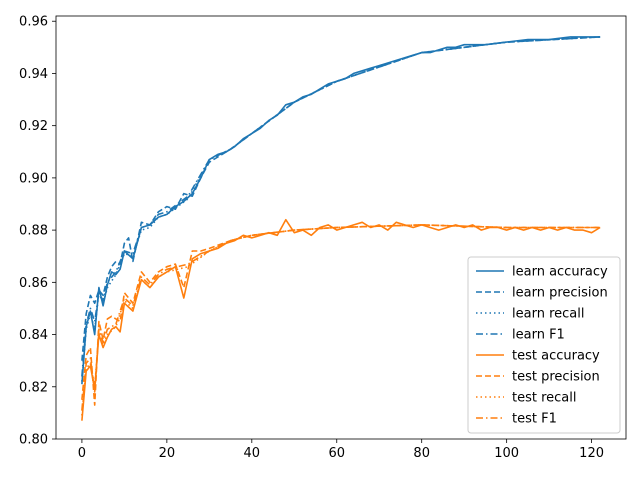 The width and height of the screenshot is (640, 480). I want to click on x-tick-label: 100, so click(506, 453).